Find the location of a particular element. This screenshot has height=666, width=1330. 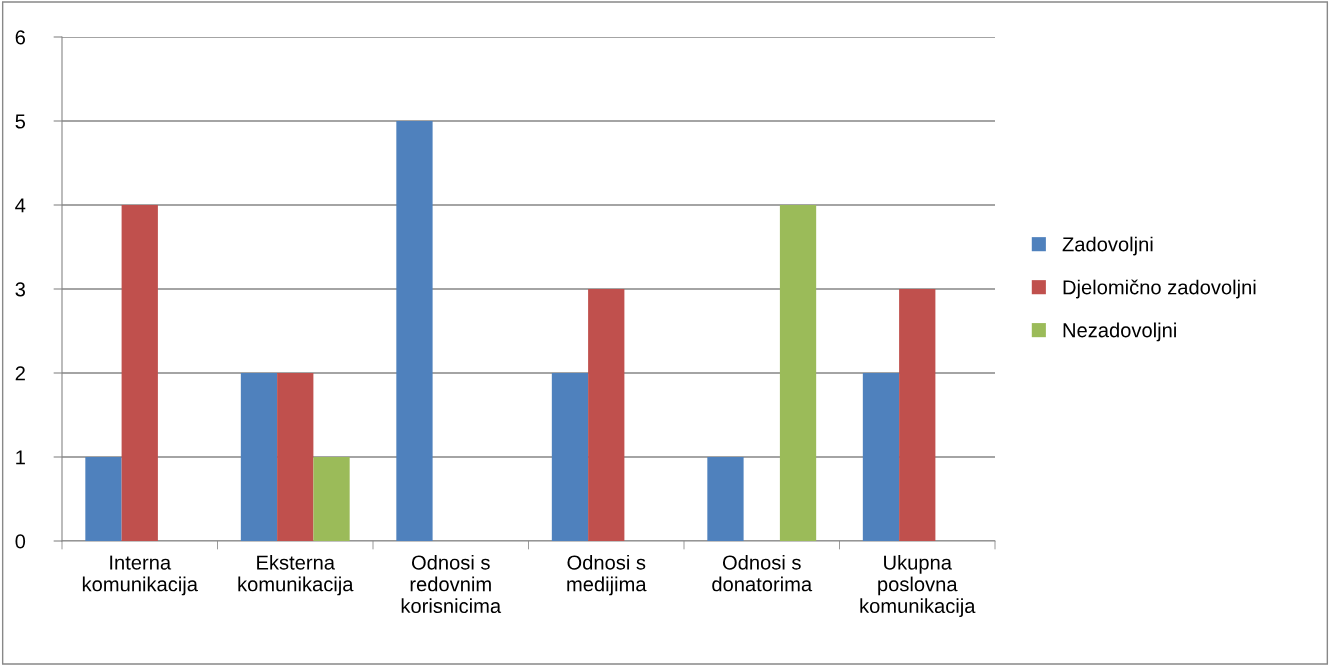

x-tick-label: Ukupna poslovna komunikacija is located at coordinates (918, 586).